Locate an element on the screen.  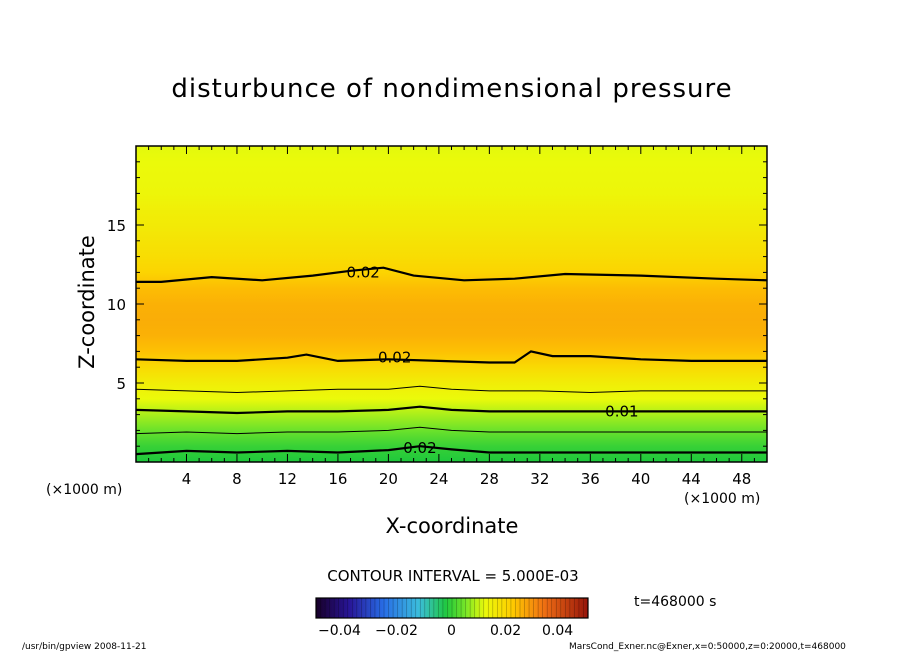
x-tick-label: 16 is located at coordinates (337, 479).